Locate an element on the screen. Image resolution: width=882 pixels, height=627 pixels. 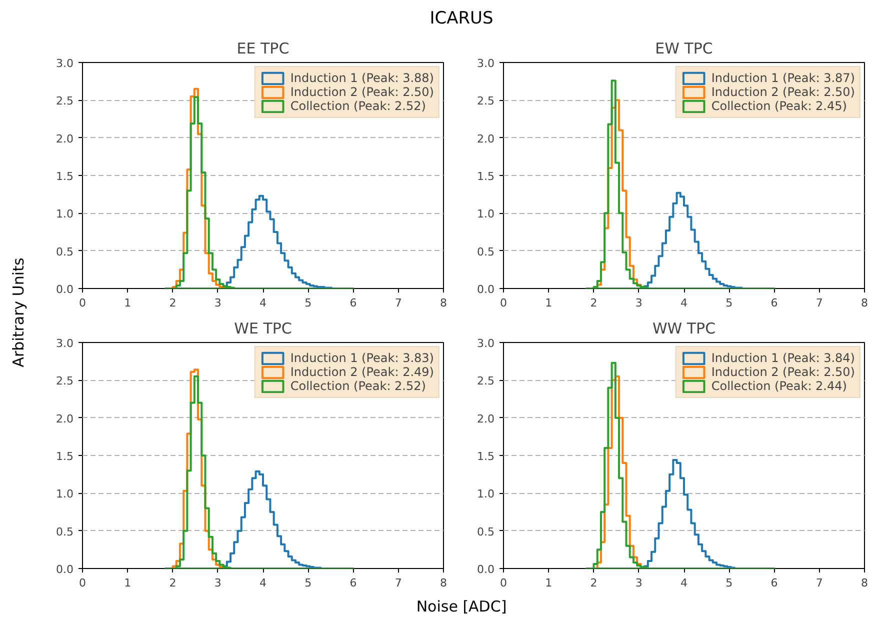
x-axis-title: Noise [ADC] is located at coordinates (461, 607).